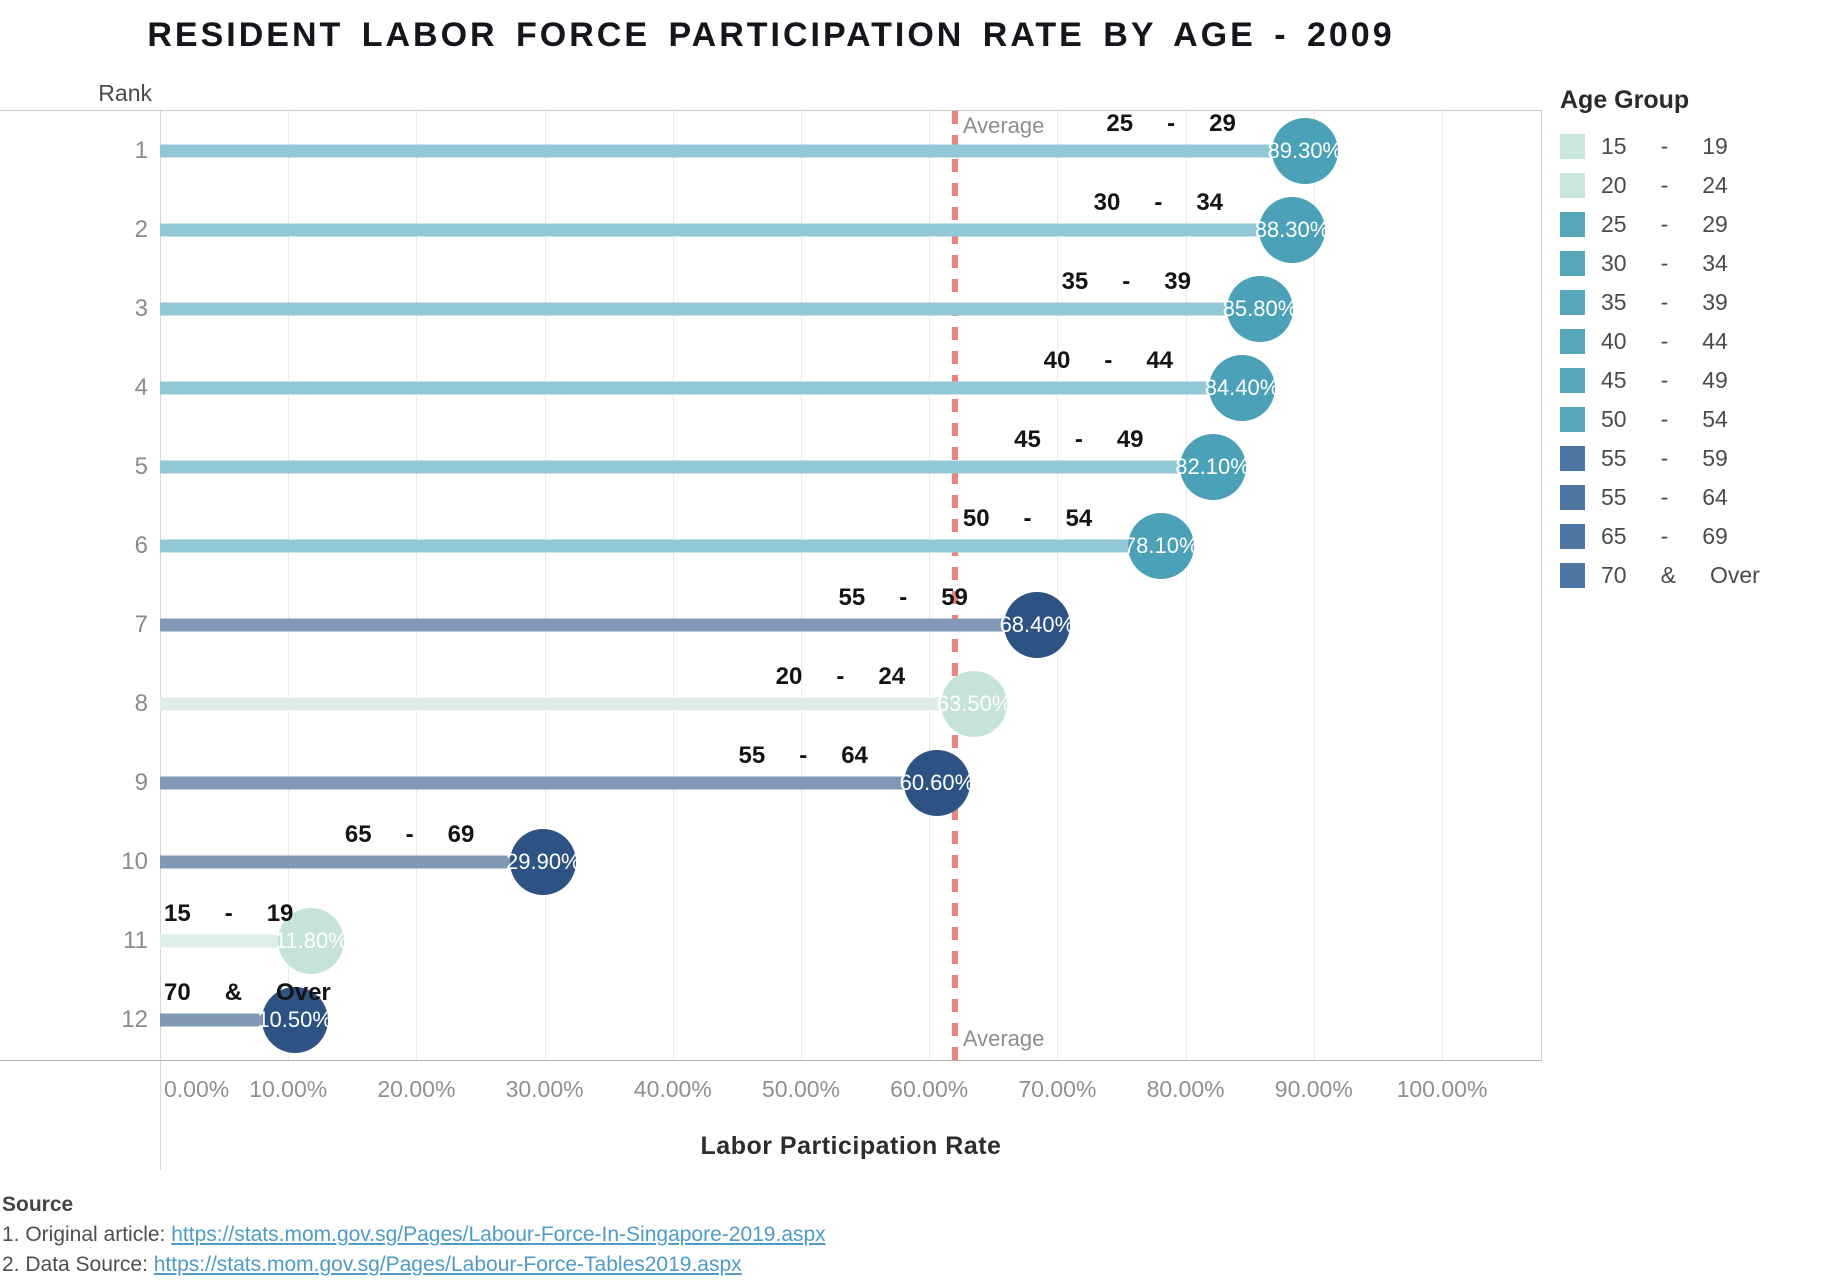 The height and width of the screenshot is (1288, 1848). I want to click on x-axis-tick: 50.00%, so click(801, 1089).